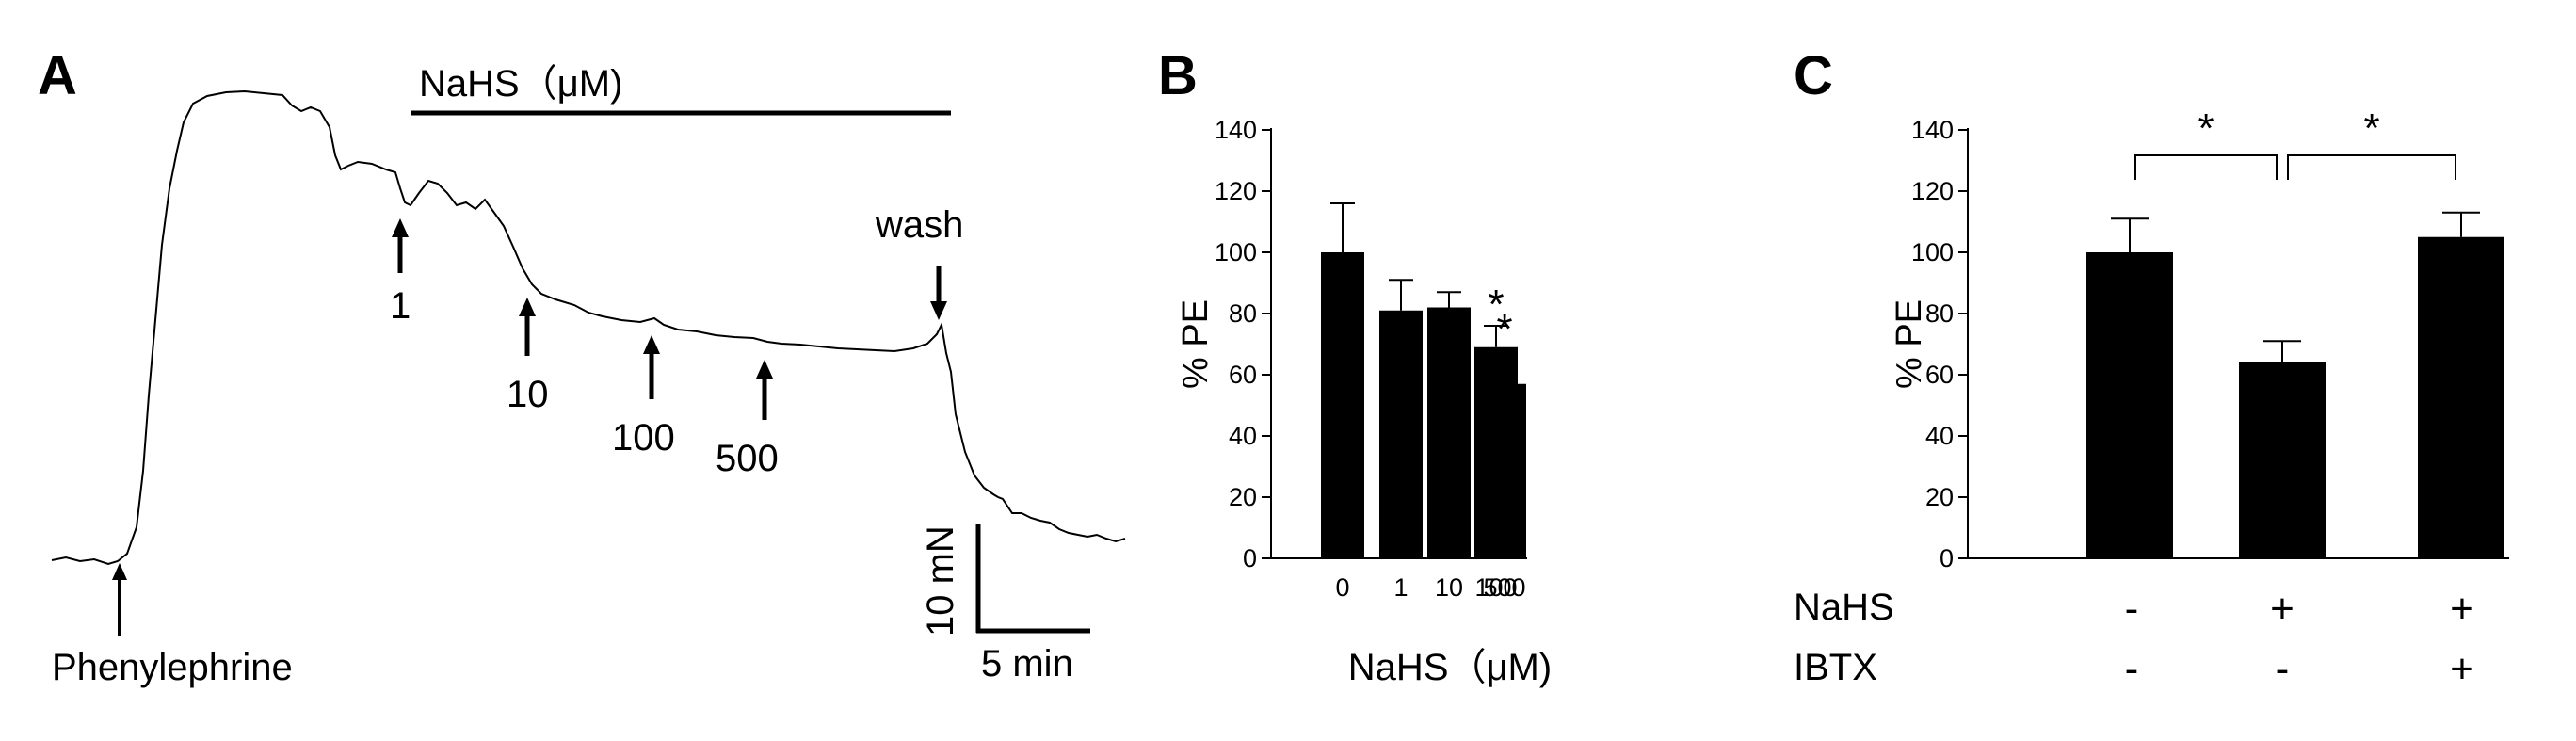 This screenshot has height=741, width=2576. Describe the element at coordinates (2132, 669) in the screenshot. I see `ibtx-sign-1: -` at that location.